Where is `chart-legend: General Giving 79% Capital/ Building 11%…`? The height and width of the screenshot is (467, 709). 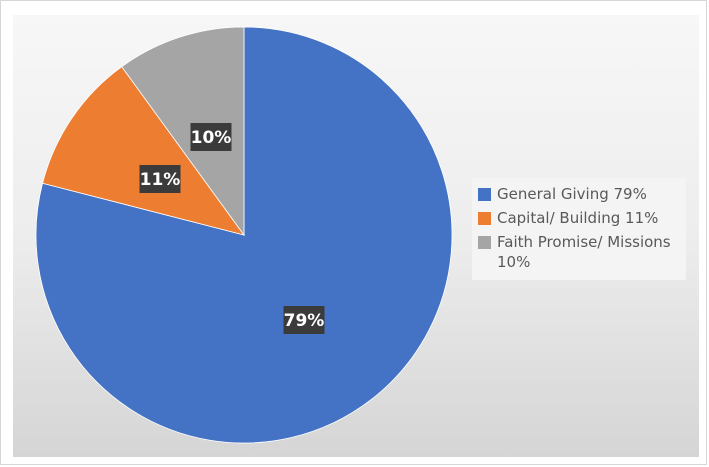
chart-legend: General Giving 79% Capital/ Building 11%… is located at coordinates (579, 229).